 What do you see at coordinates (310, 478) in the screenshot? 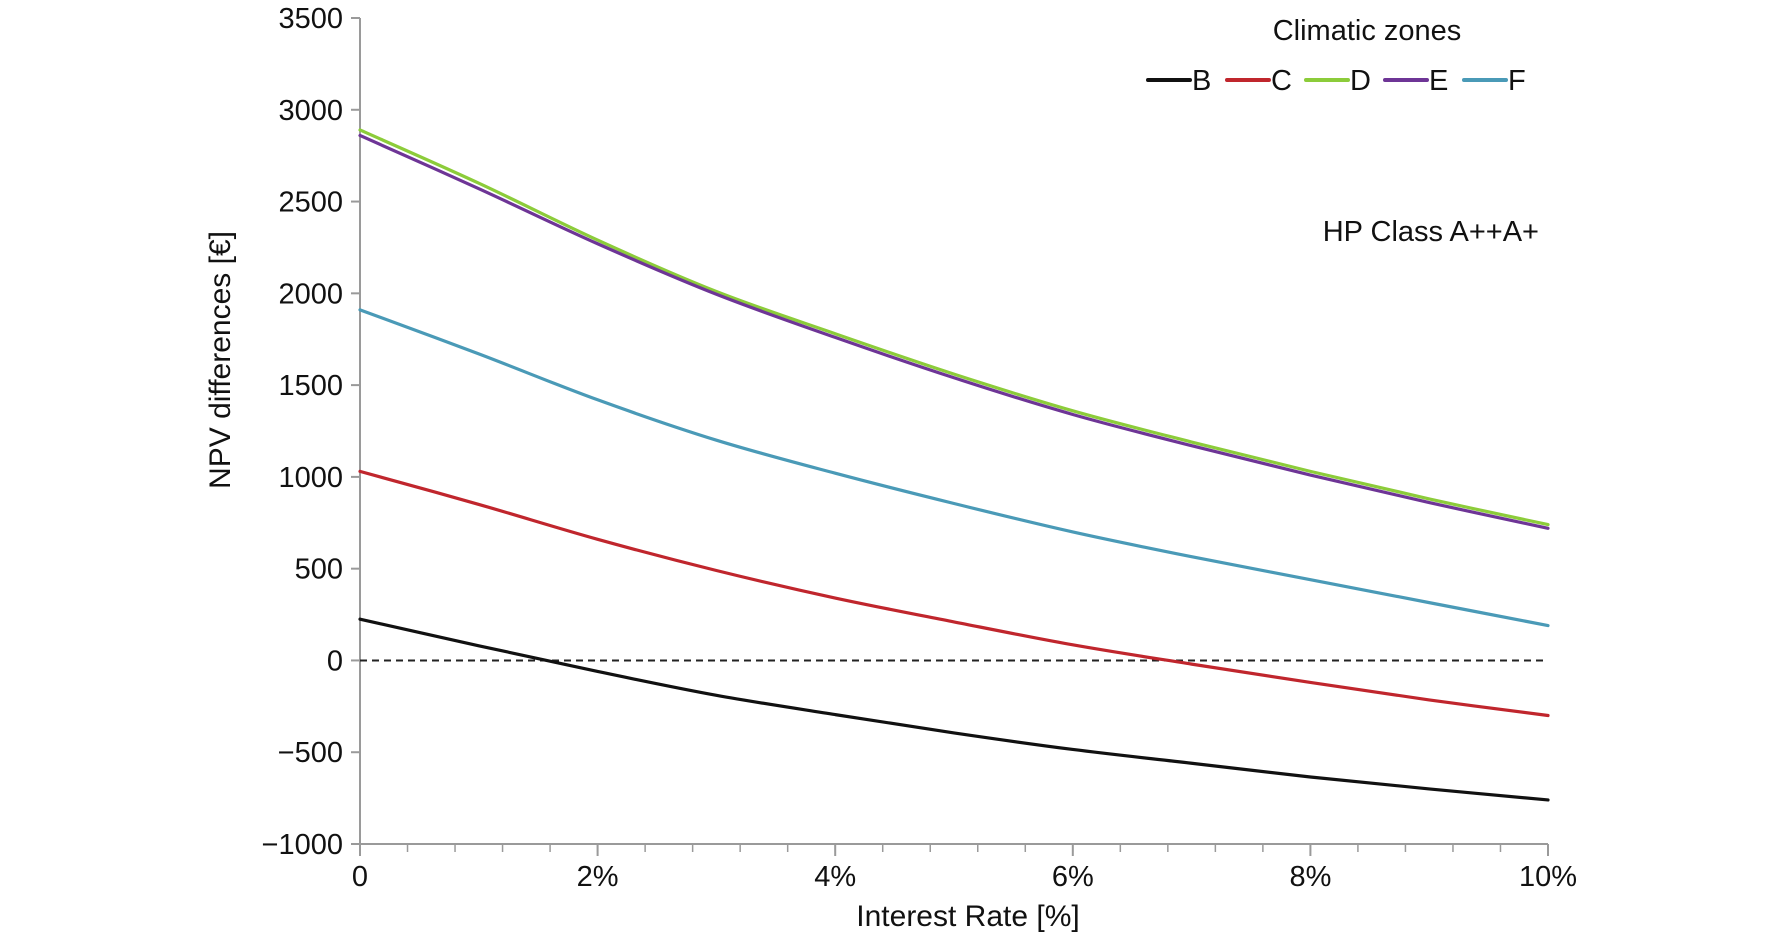
I see `y-tick-label: 1000` at bounding box center [310, 478].